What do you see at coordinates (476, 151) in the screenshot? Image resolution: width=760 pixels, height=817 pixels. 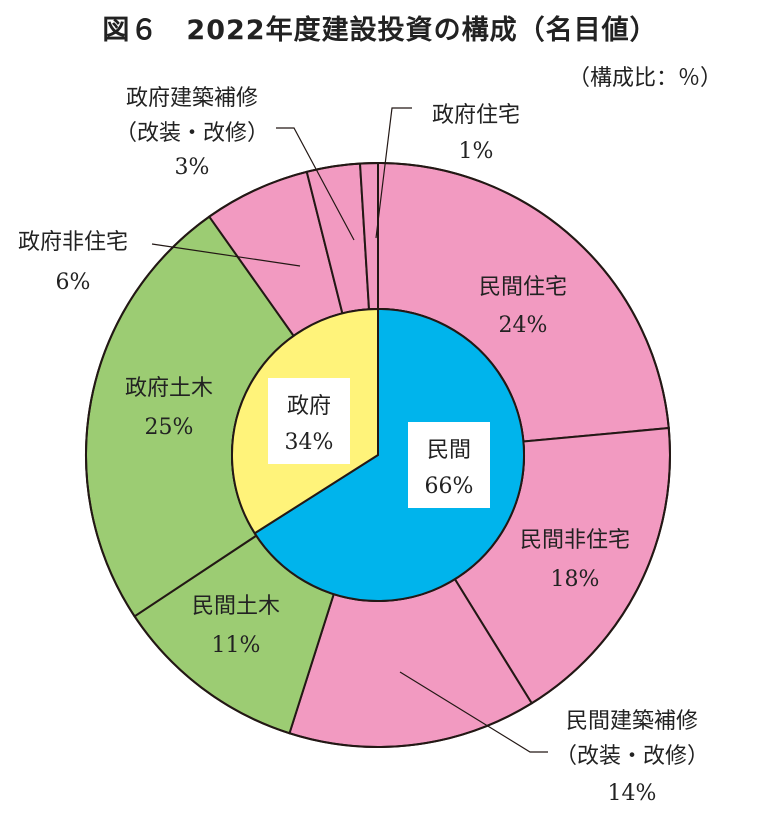 I see `label-gov-housing-pct: 1%` at bounding box center [476, 151].